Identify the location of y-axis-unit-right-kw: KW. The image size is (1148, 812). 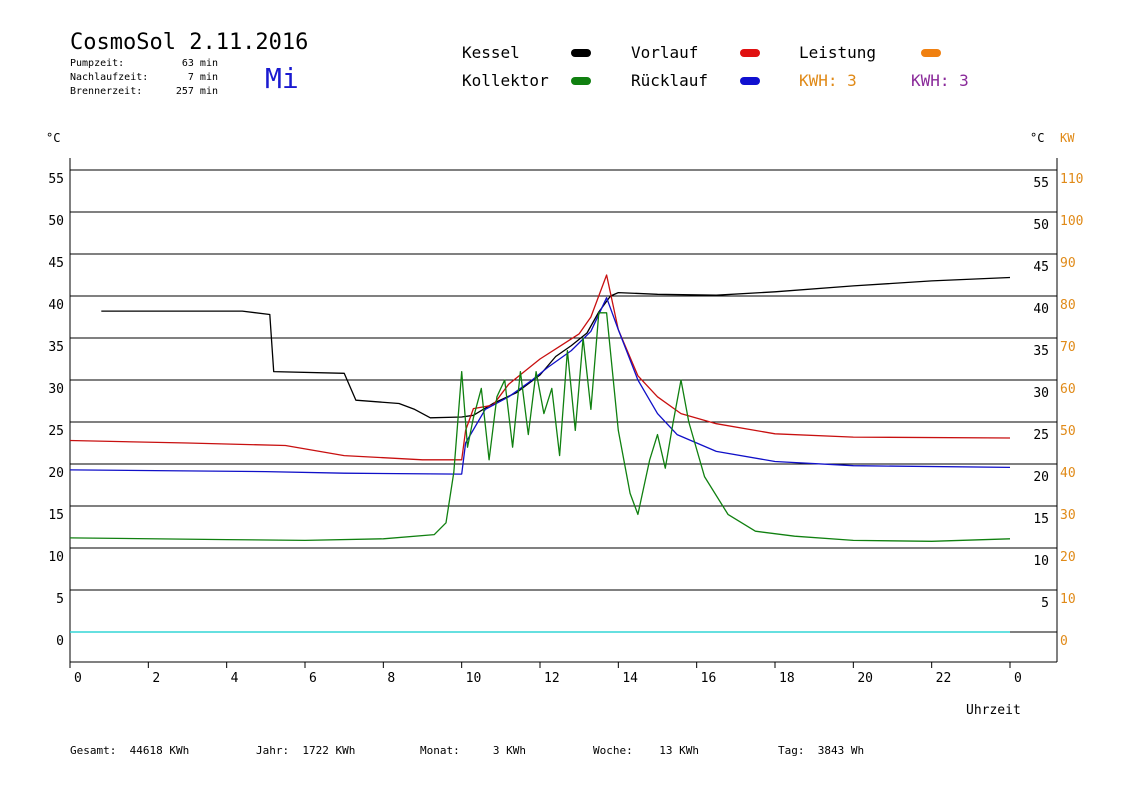
(1067, 138).